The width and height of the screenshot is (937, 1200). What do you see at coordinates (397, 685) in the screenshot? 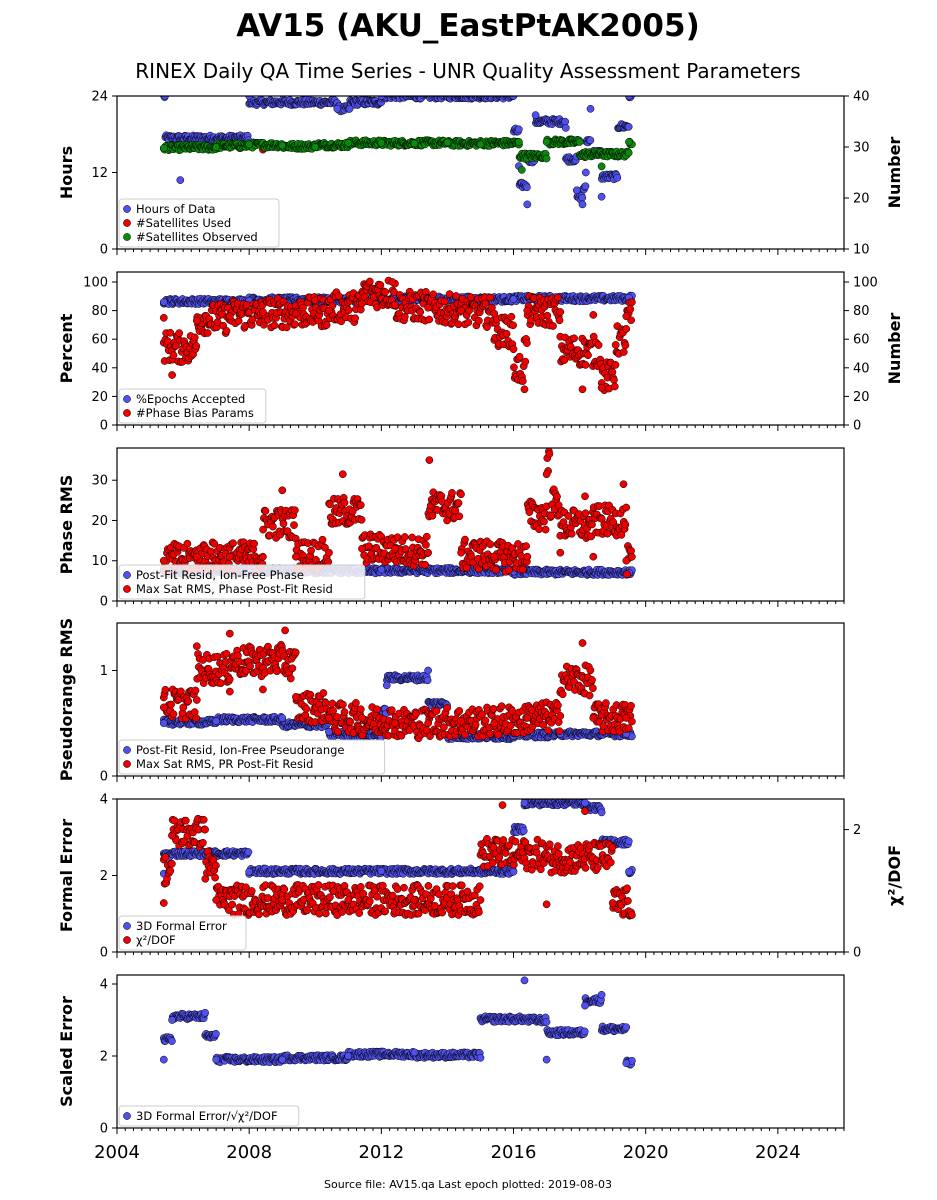
I see `series-points` at bounding box center [397, 685].